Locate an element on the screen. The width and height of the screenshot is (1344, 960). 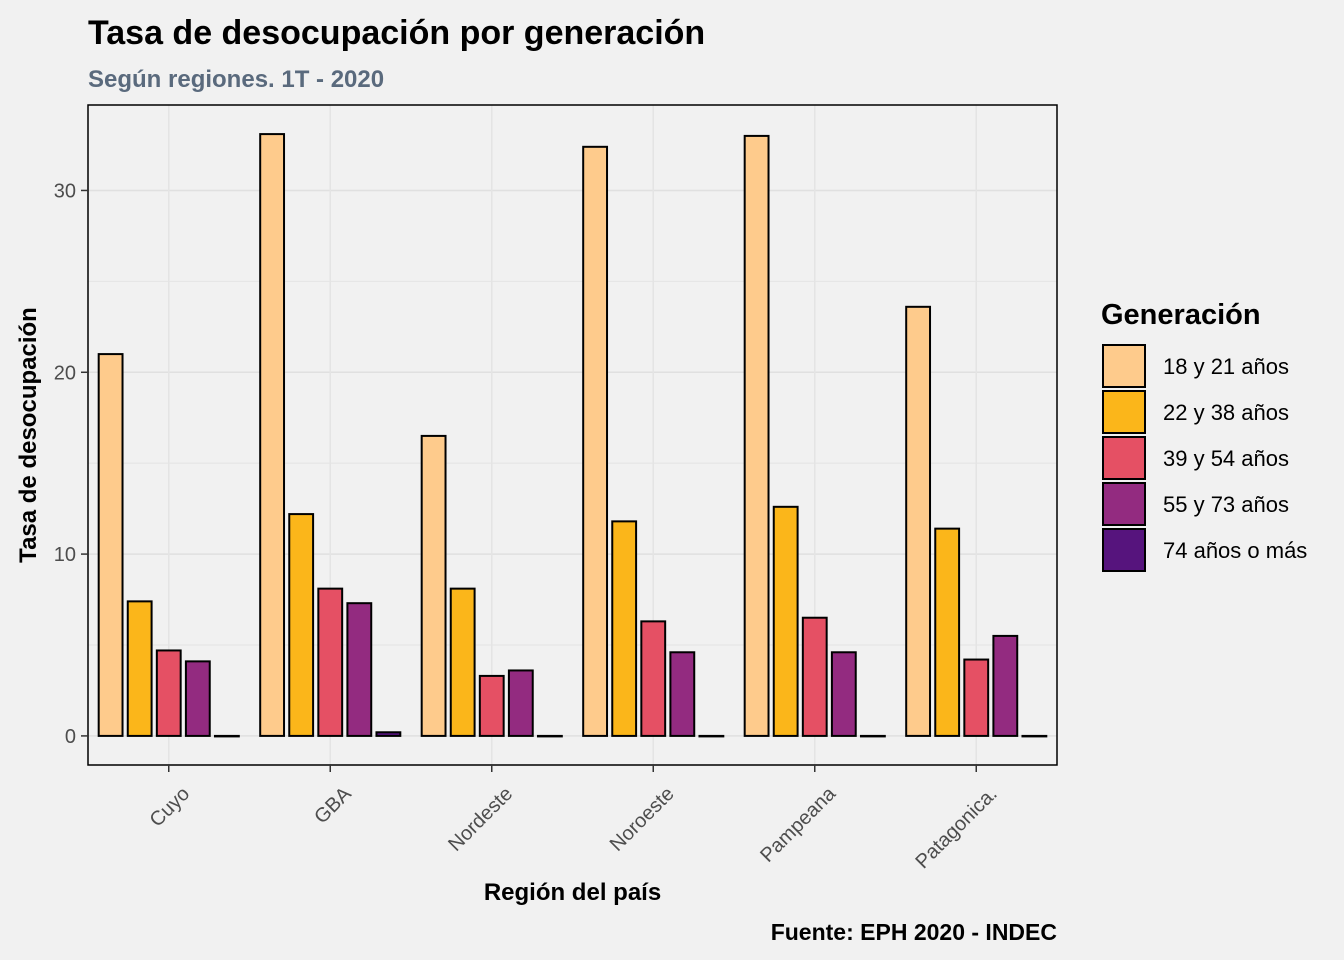
x-tick-label: Patagonica. is located at coordinates (956, 828).